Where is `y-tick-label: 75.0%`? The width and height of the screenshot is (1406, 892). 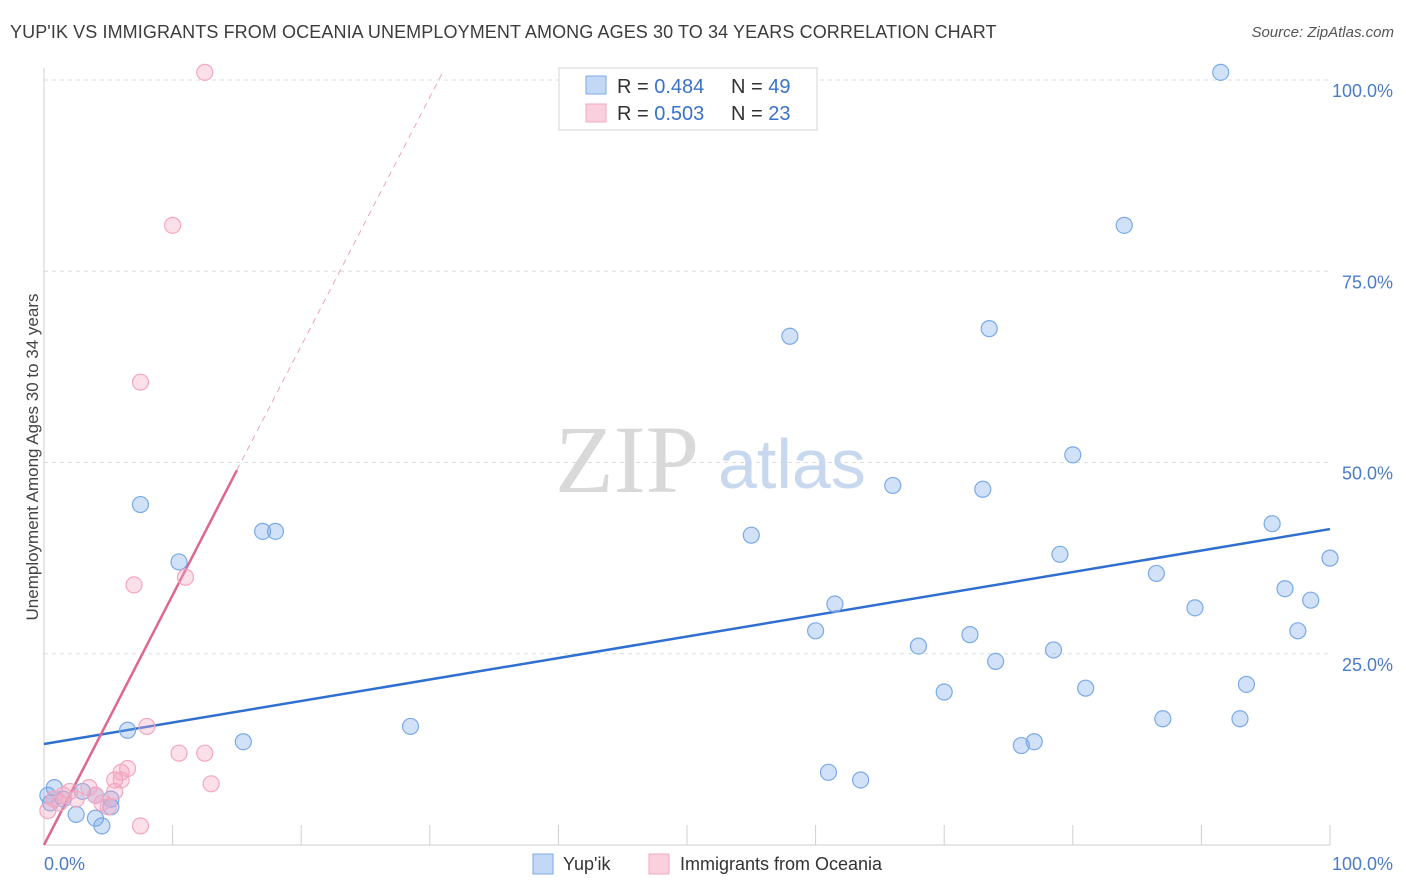 y-tick-label: 75.0% is located at coordinates (1367, 282).